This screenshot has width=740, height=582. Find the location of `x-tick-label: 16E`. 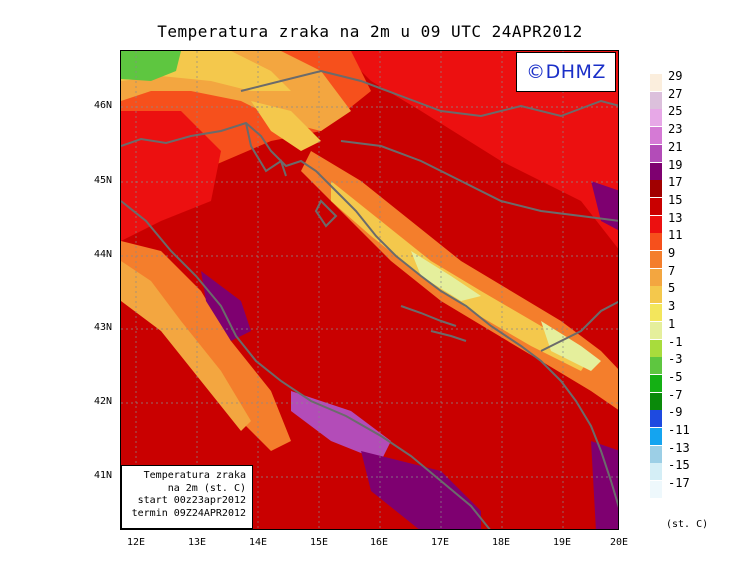

x-tick-label: 16E is located at coordinates (379, 542).